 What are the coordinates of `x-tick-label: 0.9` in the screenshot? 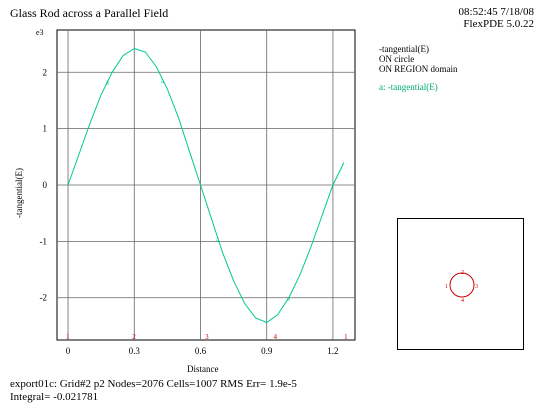 It's located at (267, 351).